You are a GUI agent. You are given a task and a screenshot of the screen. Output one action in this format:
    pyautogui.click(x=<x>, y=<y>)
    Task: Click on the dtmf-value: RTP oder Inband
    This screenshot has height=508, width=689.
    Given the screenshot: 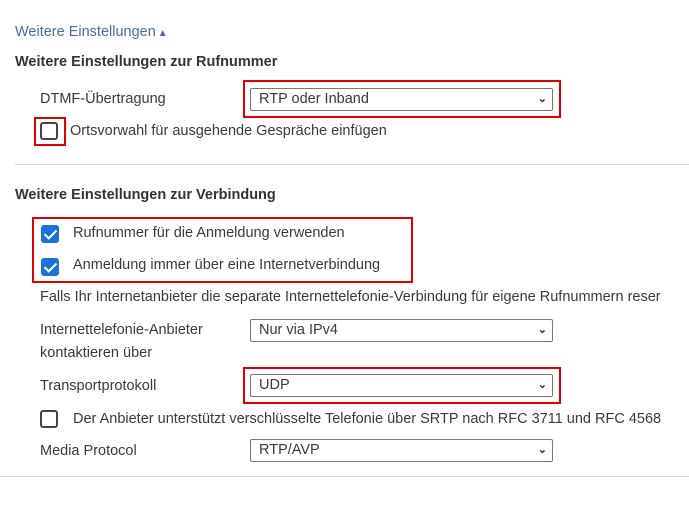 What is the action you would take?
    pyautogui.click(x=314, y=99)
    